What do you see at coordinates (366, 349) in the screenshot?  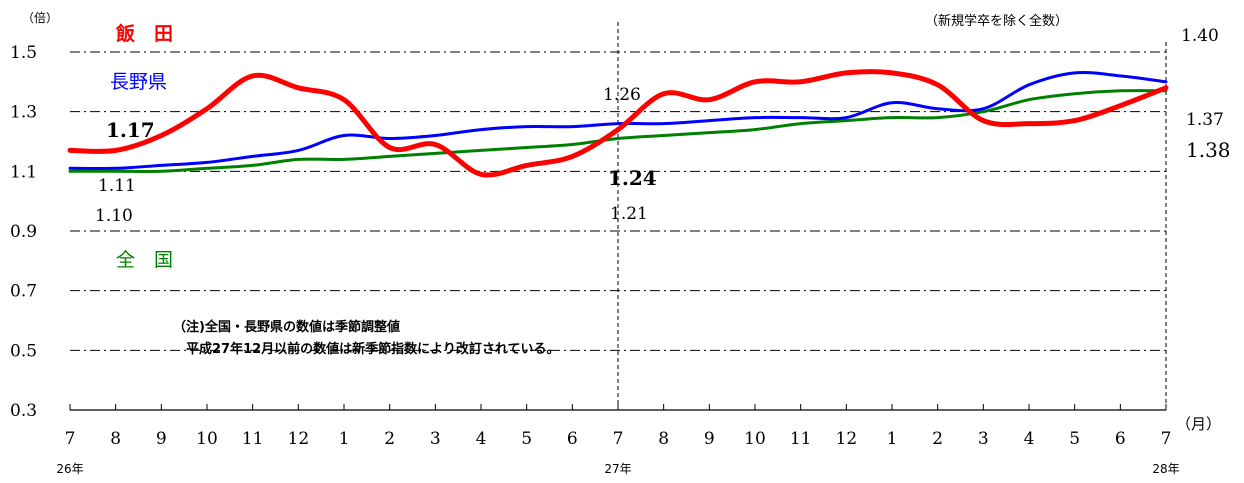 I see `annotation-line-2: 平成27年12月以前の数値は新季節指数により改訂されている。` at bounding box center [366, 349].